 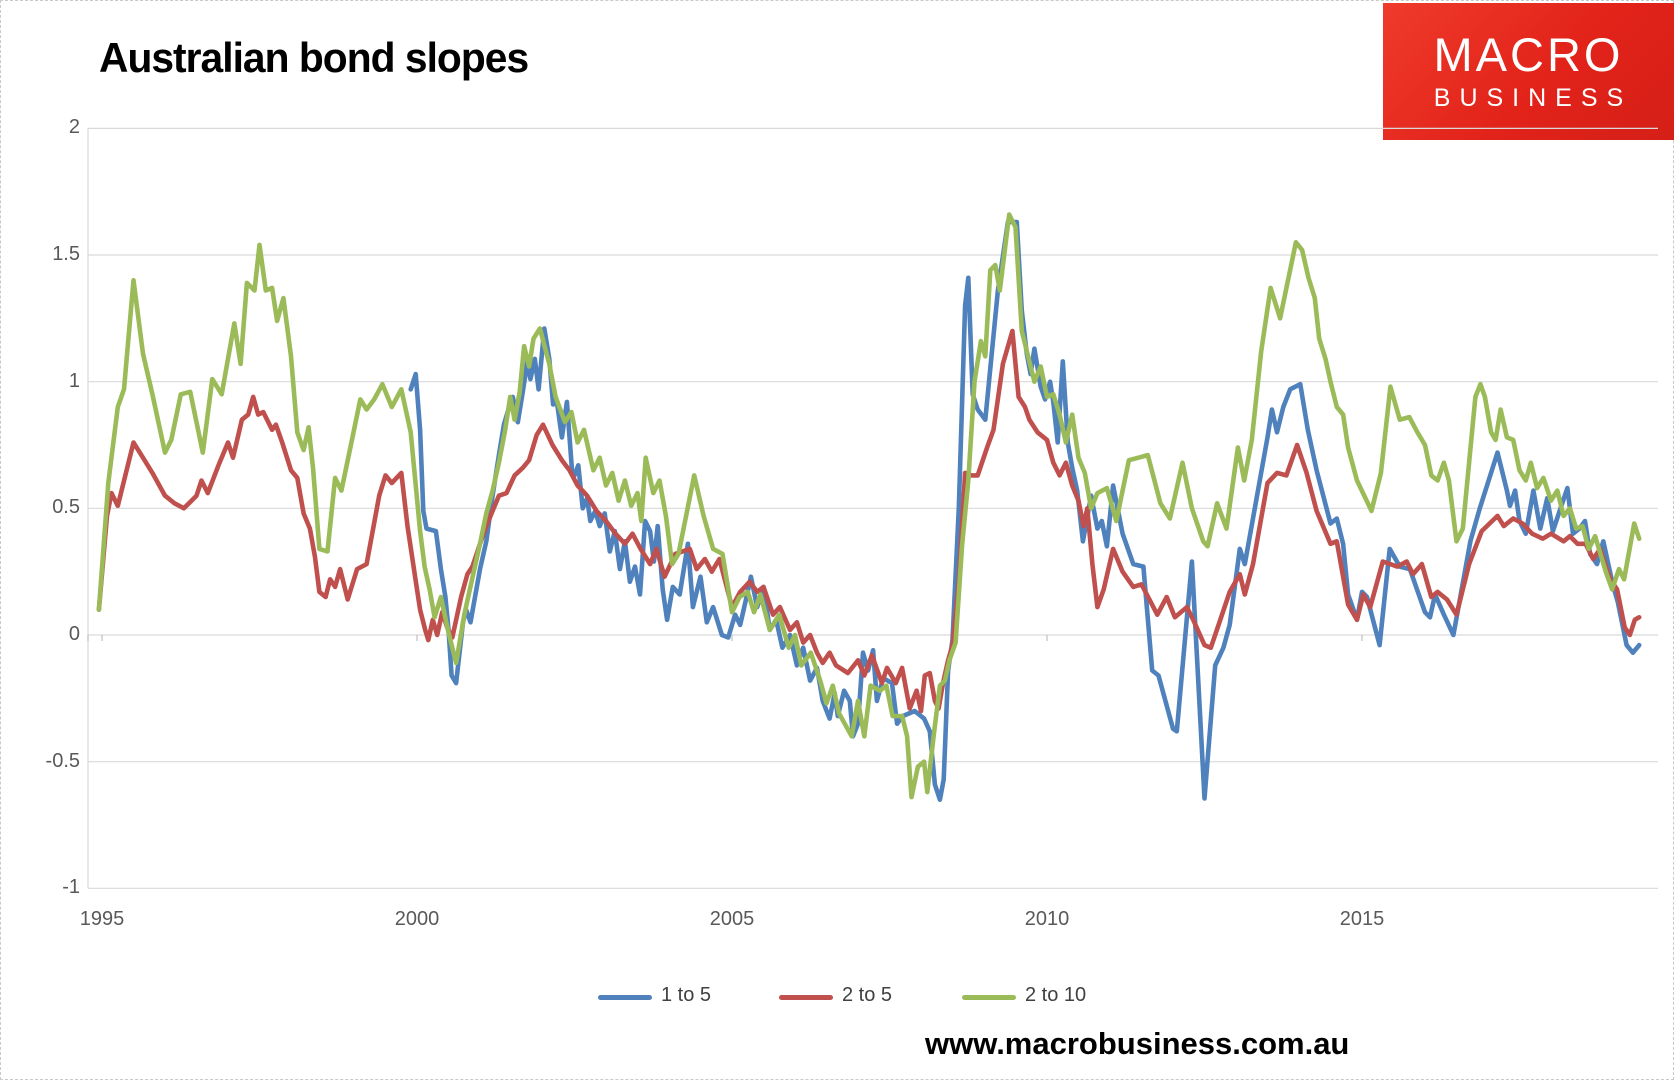 I want to click on x-tick-label-2000: 2000, so click(x=417, y=919).